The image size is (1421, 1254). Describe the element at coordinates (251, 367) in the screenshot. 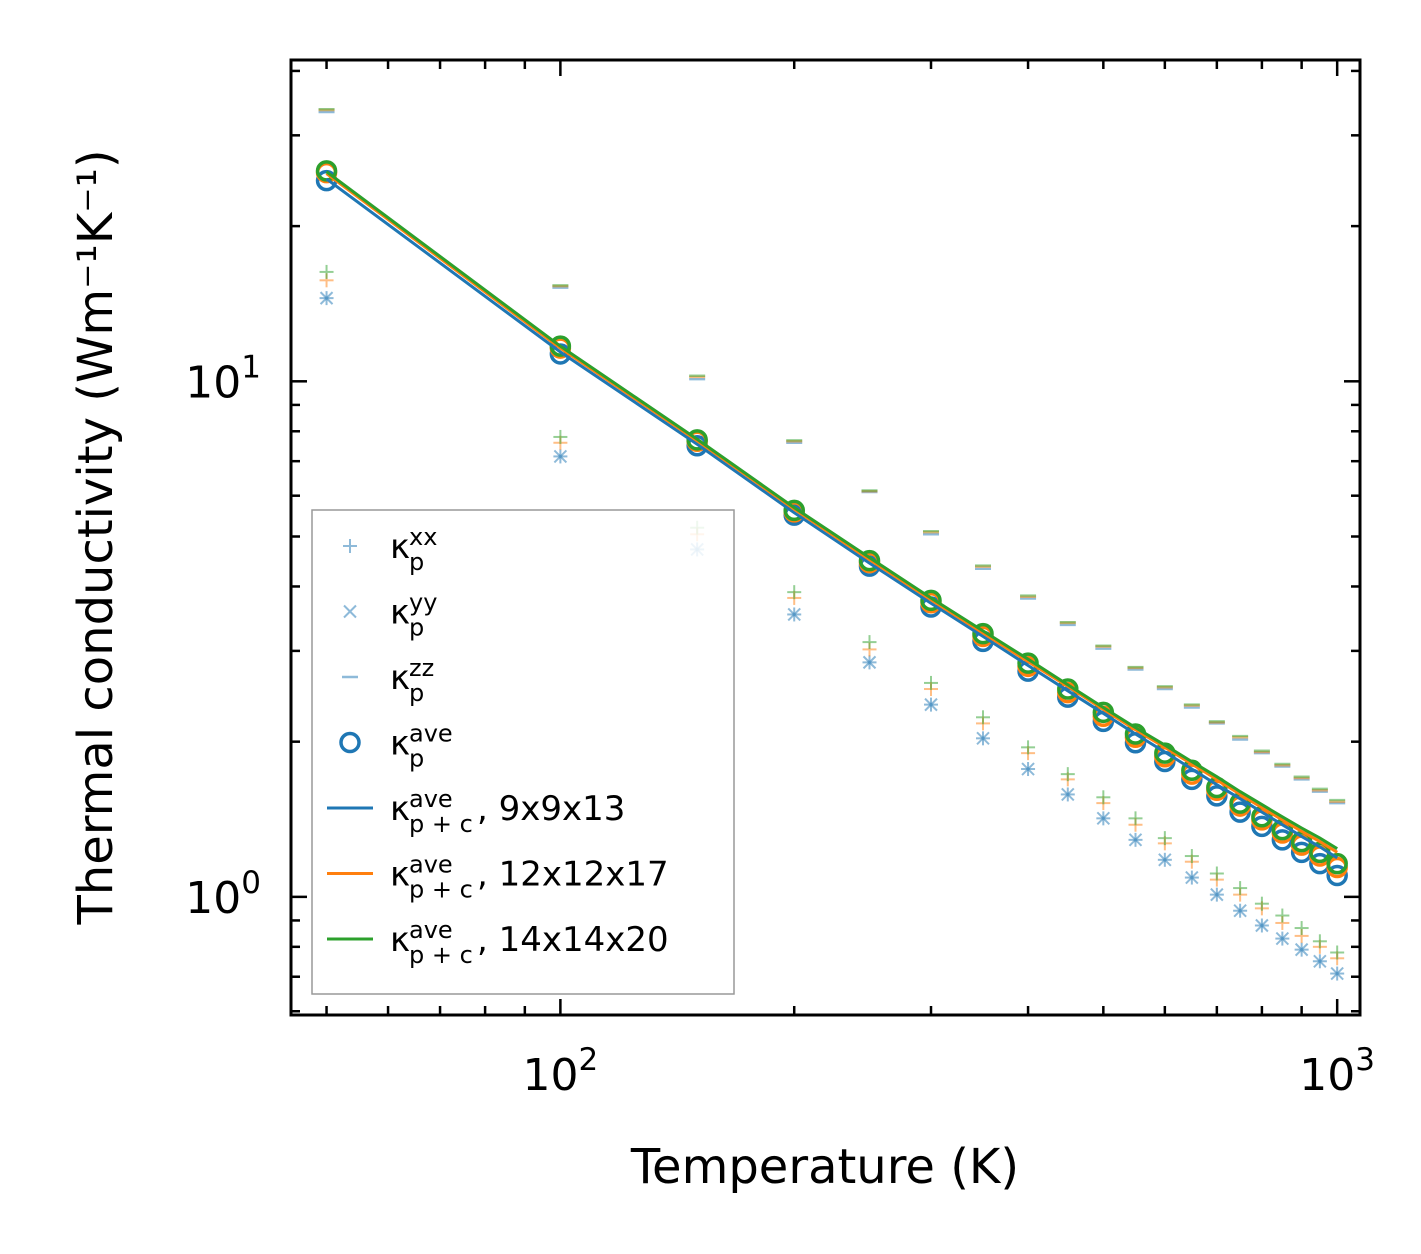

I see `y-tick-label-exponent: 1` at that location.